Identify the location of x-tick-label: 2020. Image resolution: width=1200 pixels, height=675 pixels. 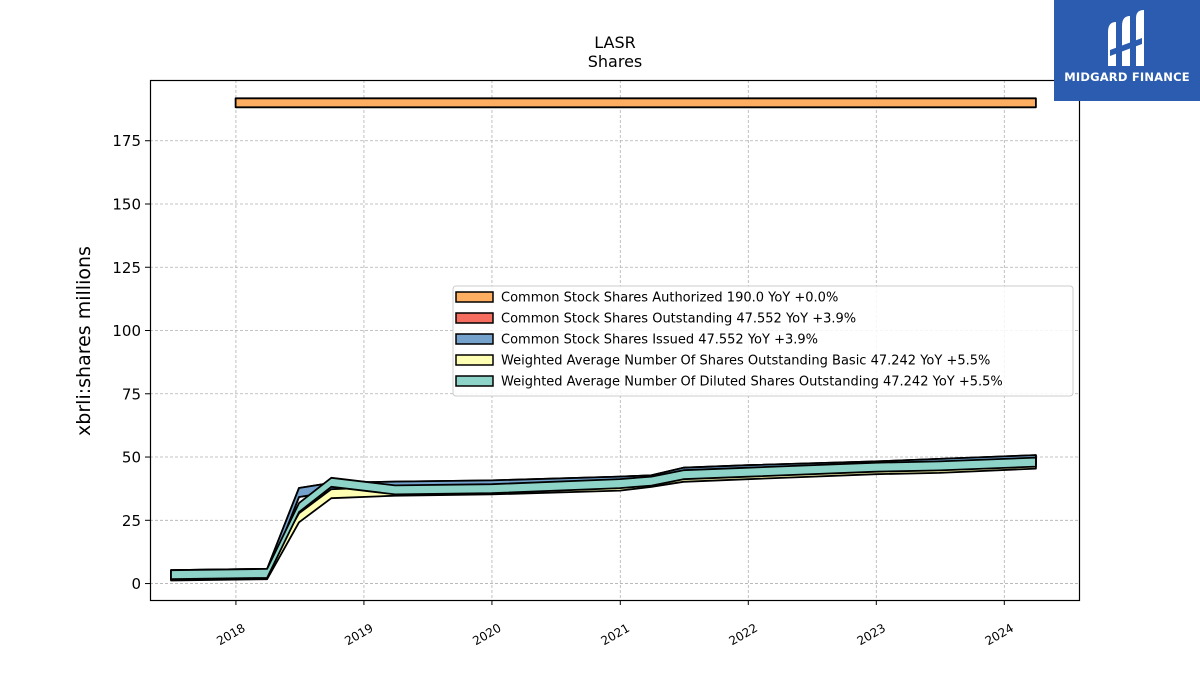
(486, 634).